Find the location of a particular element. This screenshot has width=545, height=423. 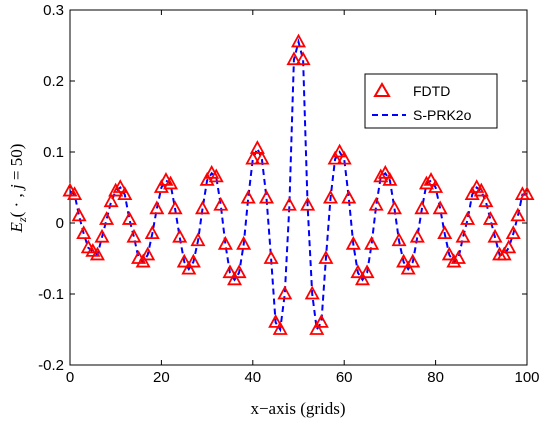

y-tick-label: 0.3 is located at coordinates (53, 10).